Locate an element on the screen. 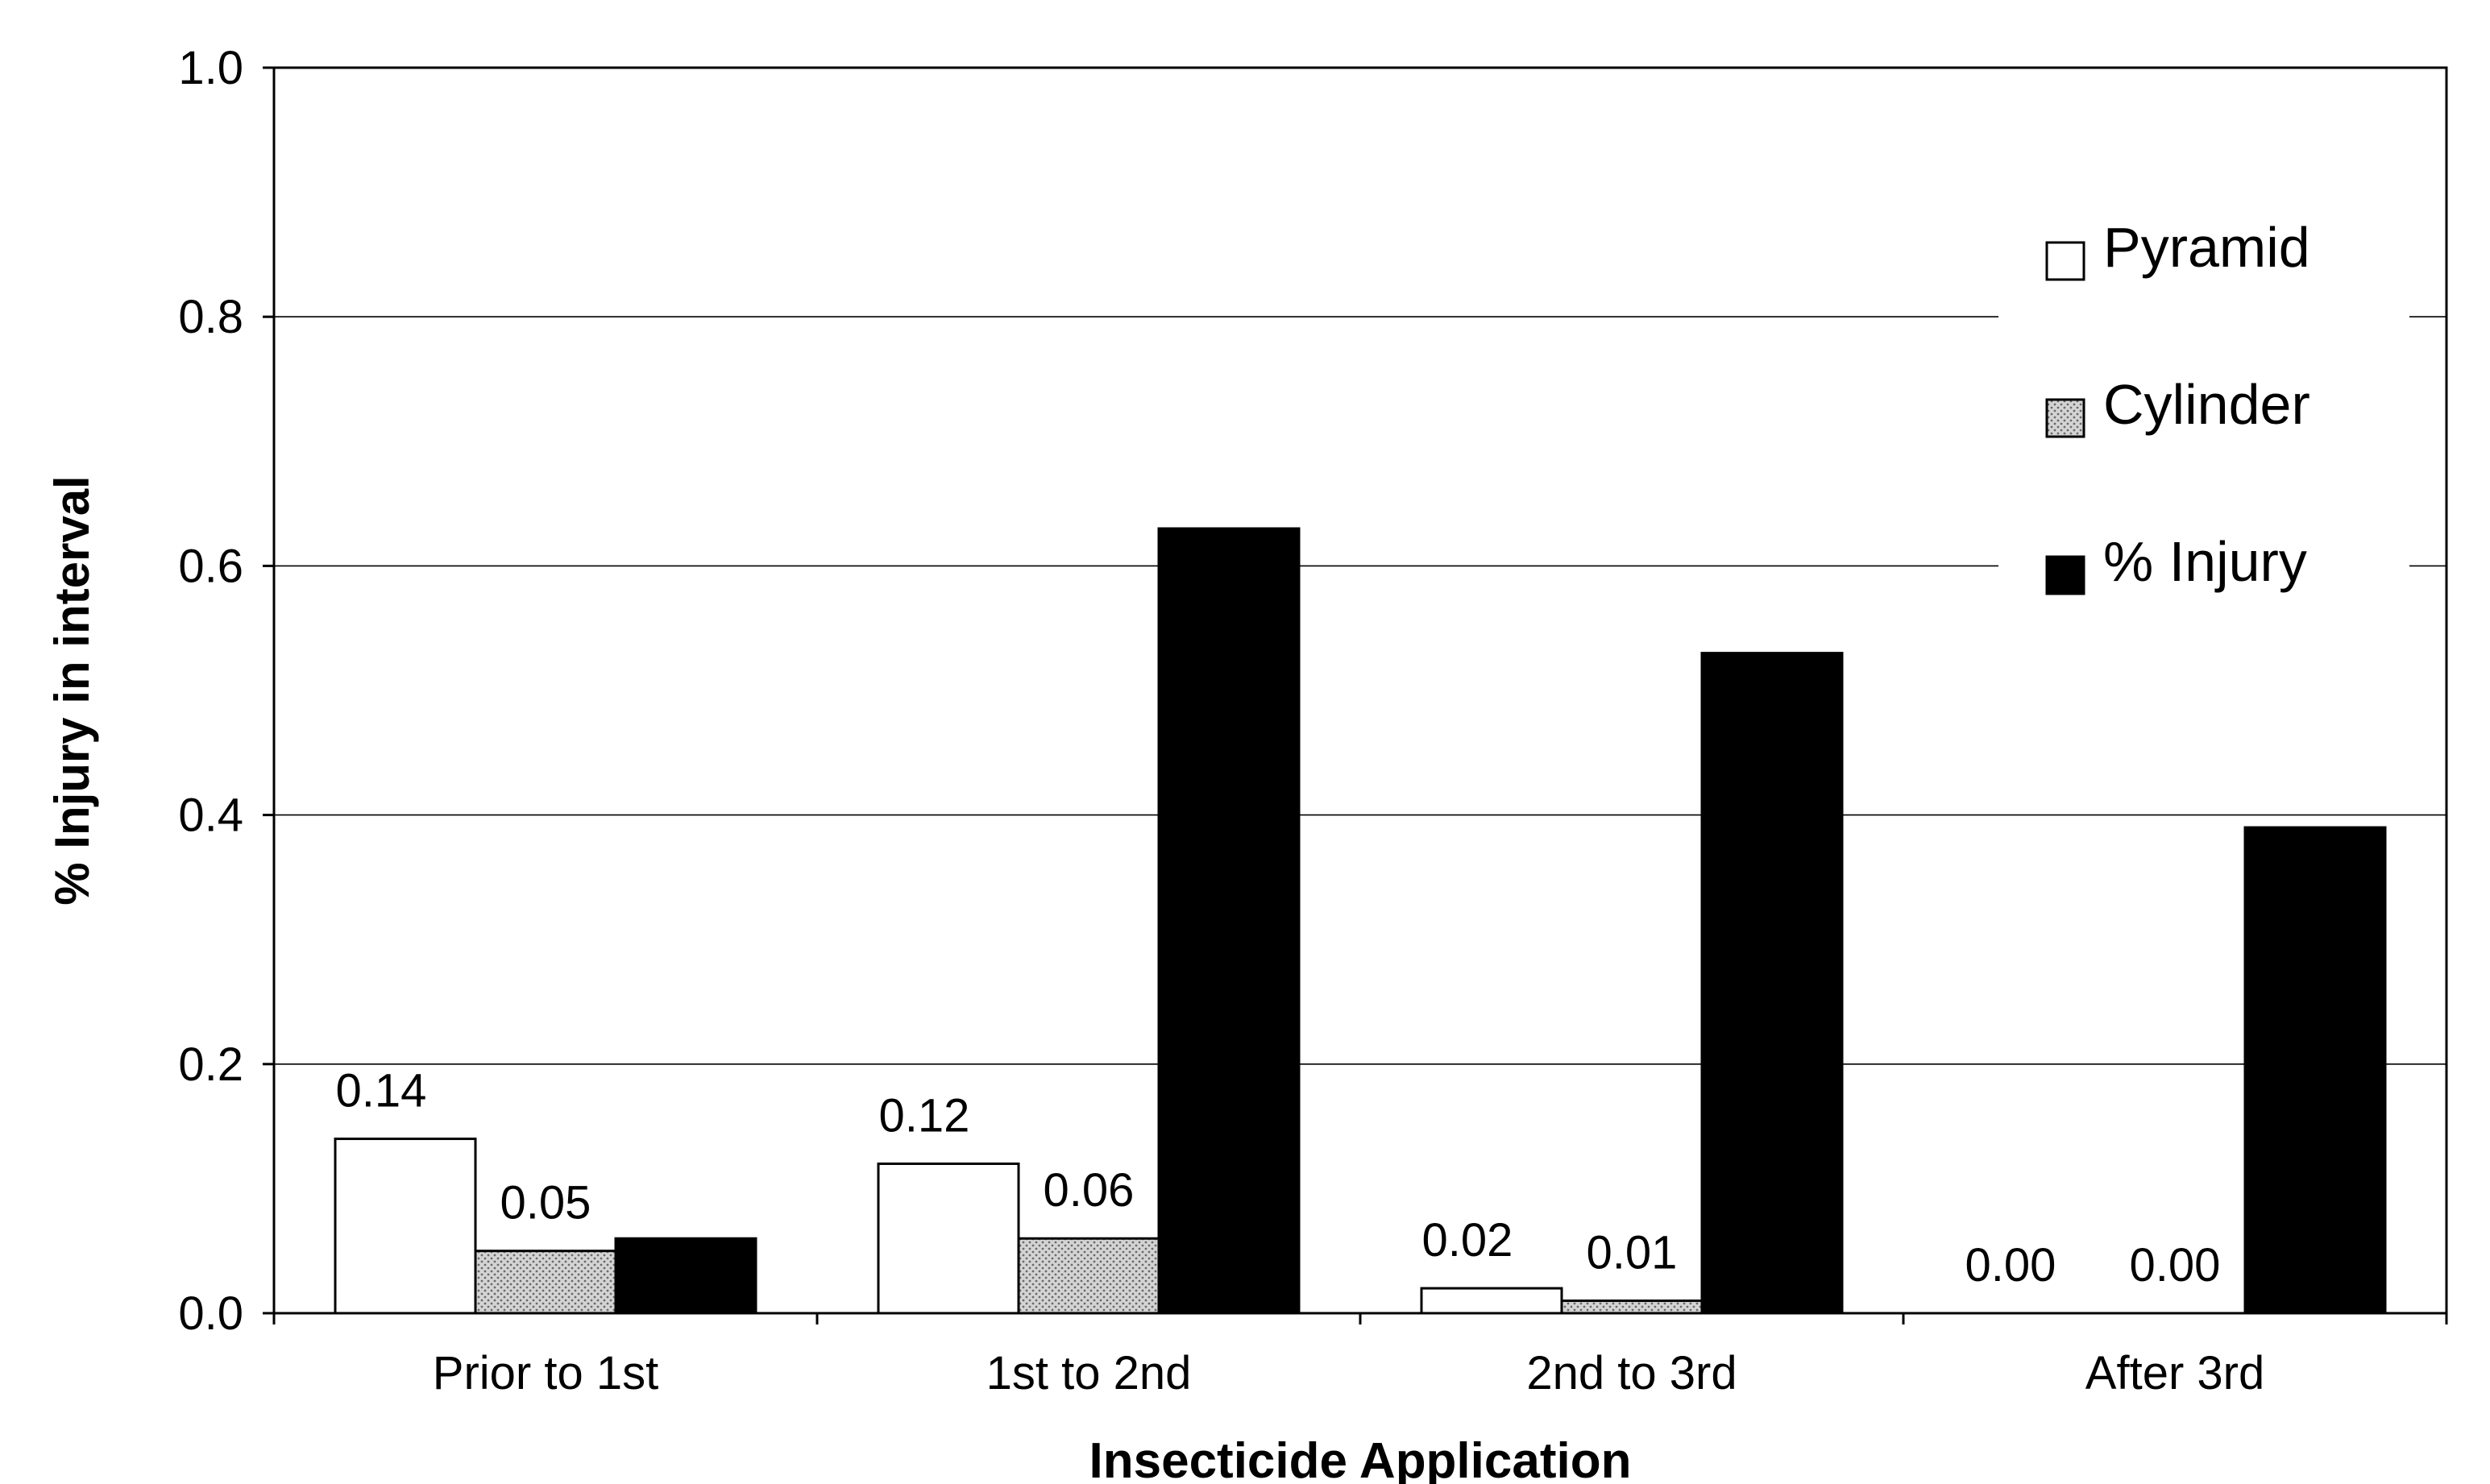  data-label: 0.14 is located at coordinates (381, 1091).